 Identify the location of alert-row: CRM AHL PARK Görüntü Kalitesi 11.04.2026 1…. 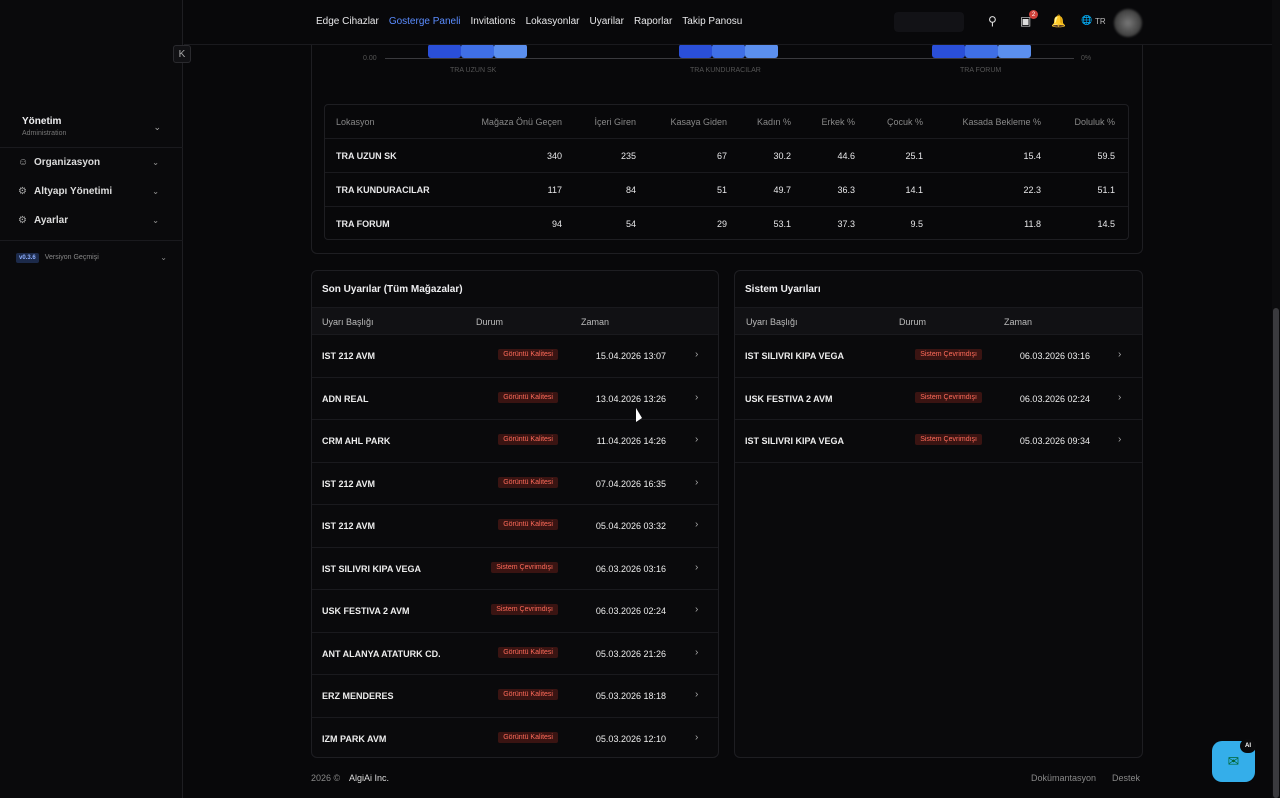
(515, 441).